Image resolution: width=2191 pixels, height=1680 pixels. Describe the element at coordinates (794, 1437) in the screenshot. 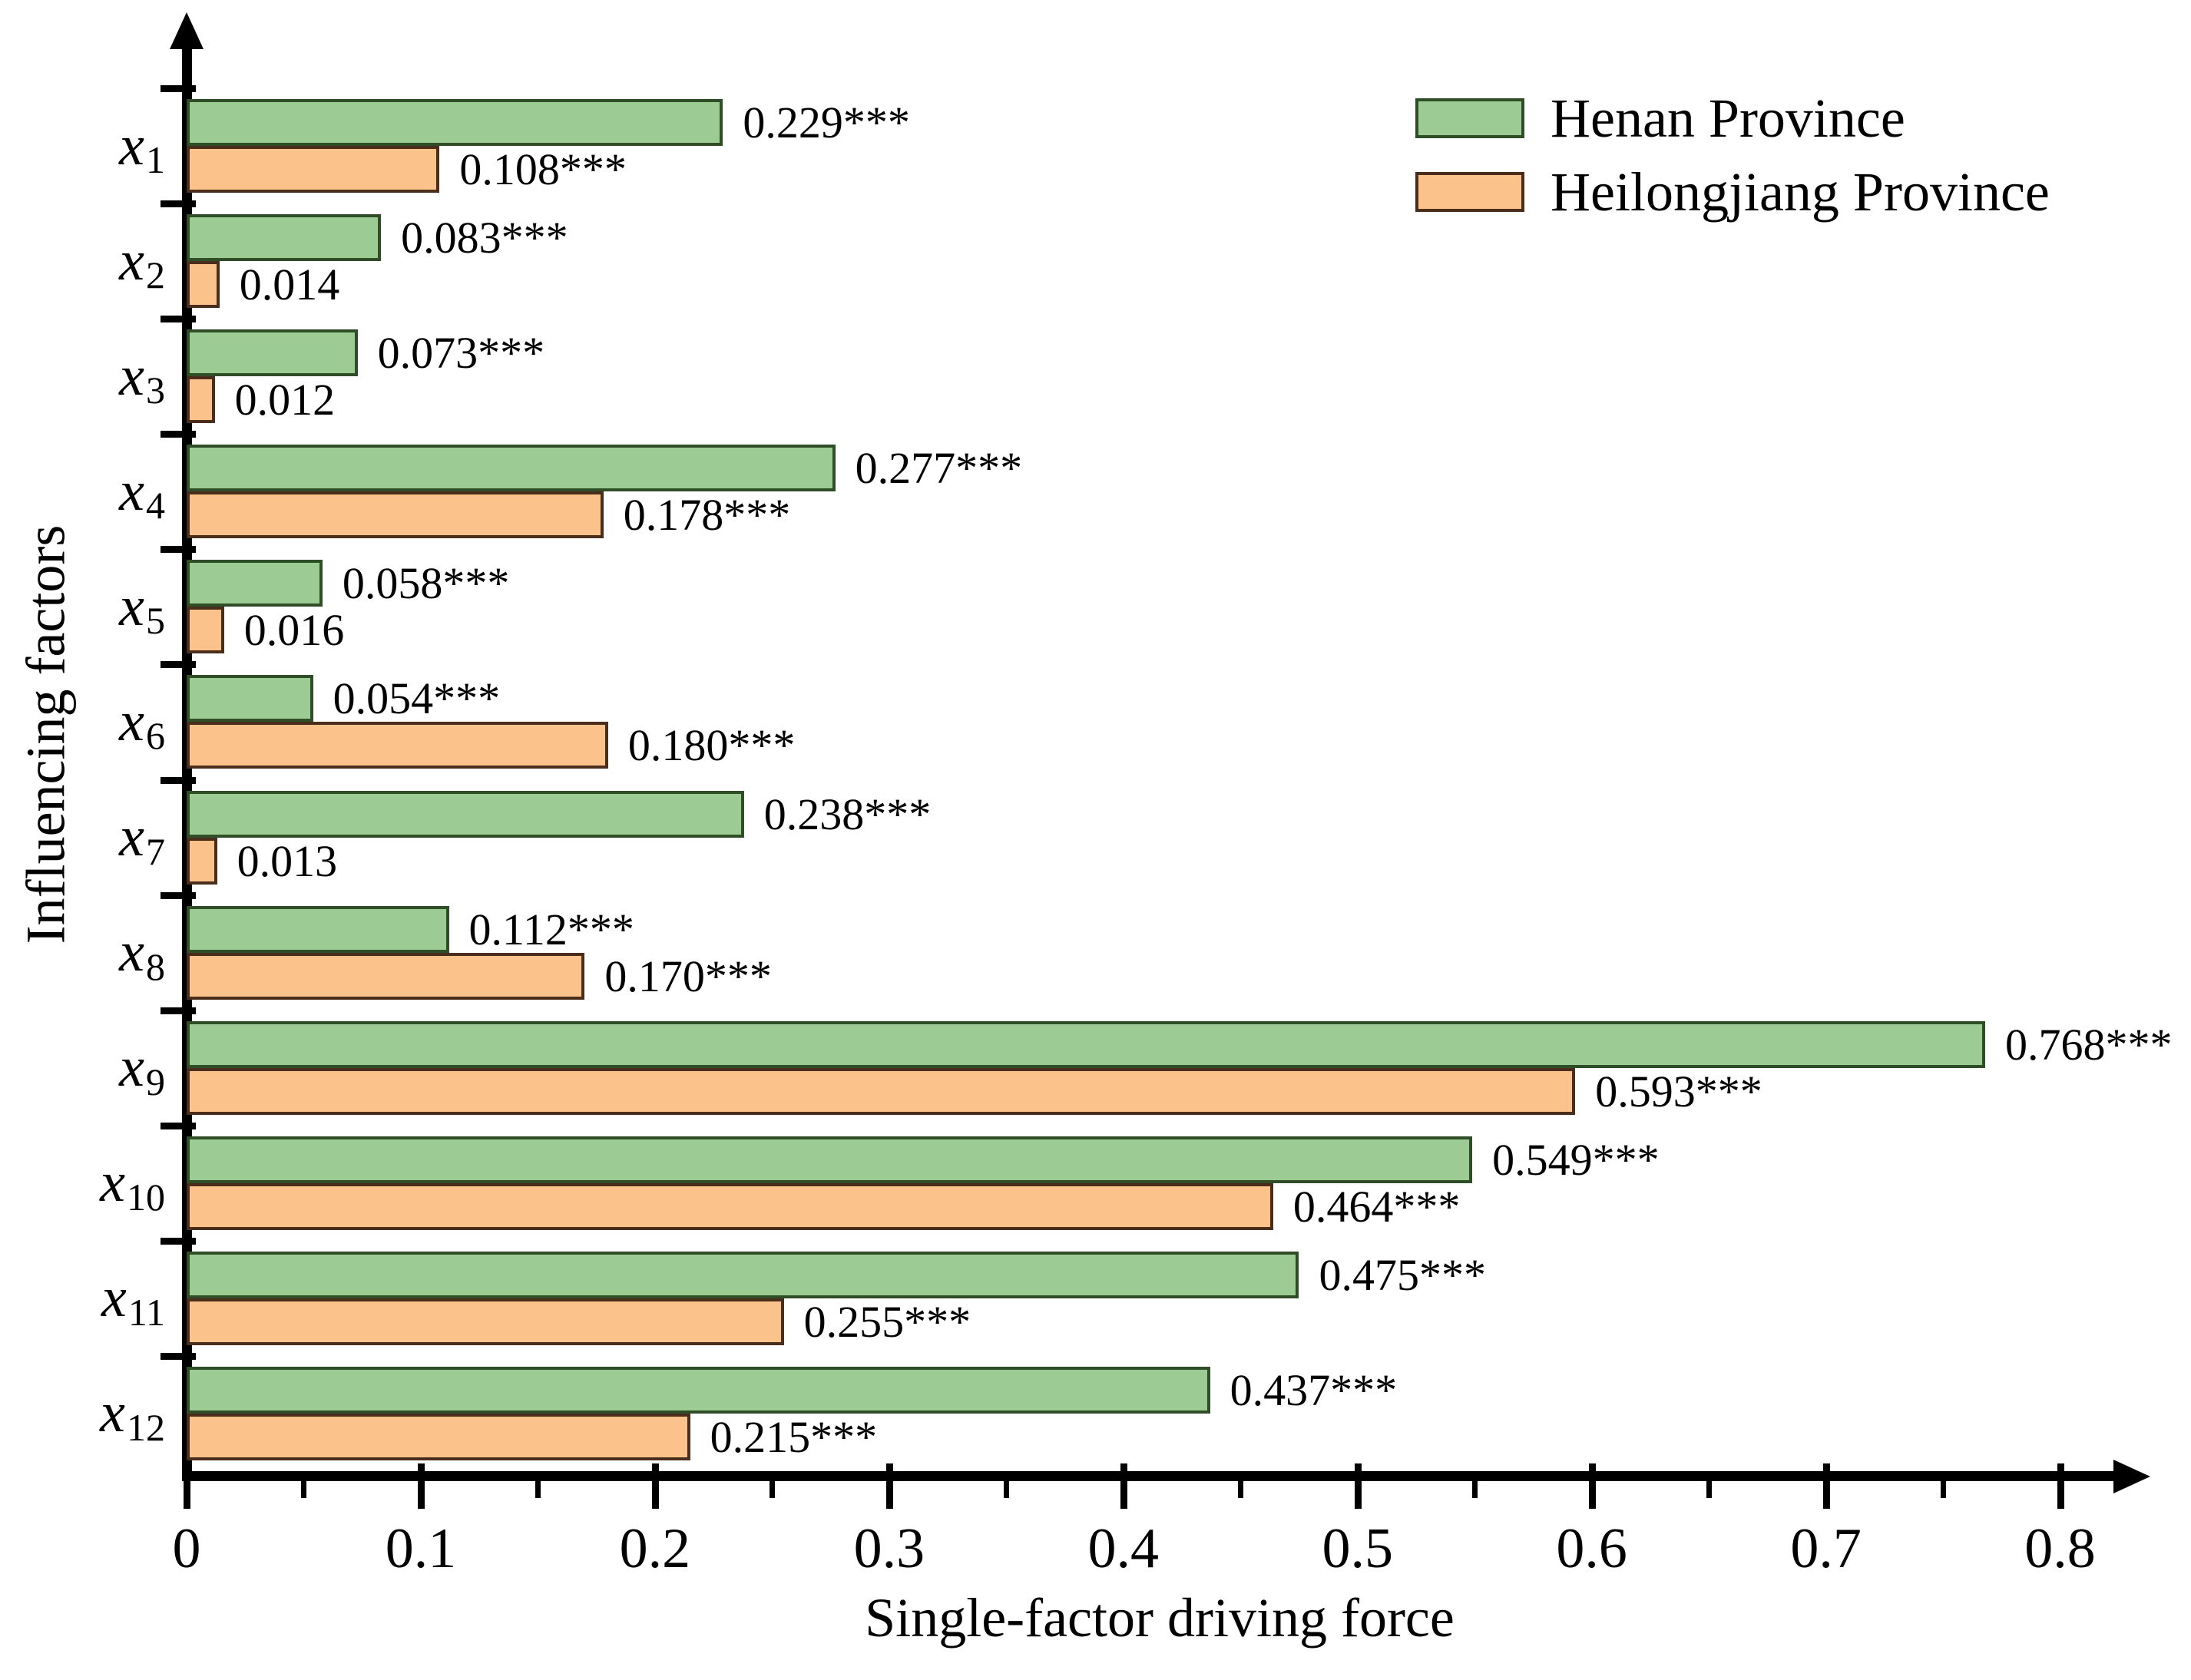

I see `bar-value-label: 0.215***` at that location.